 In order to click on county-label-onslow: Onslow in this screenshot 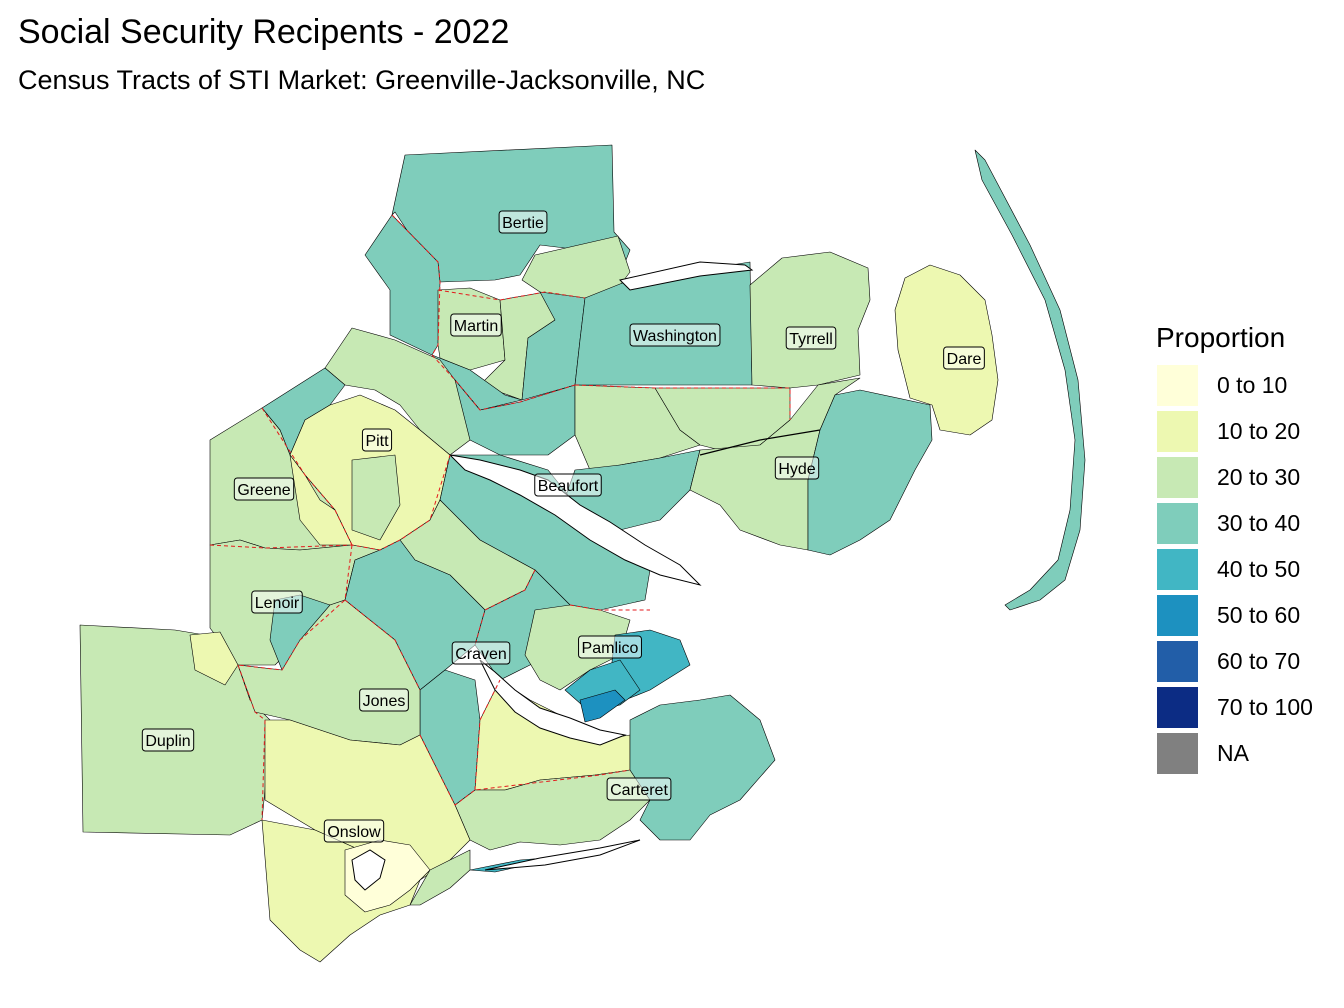, I will do `click(354, 831)`.